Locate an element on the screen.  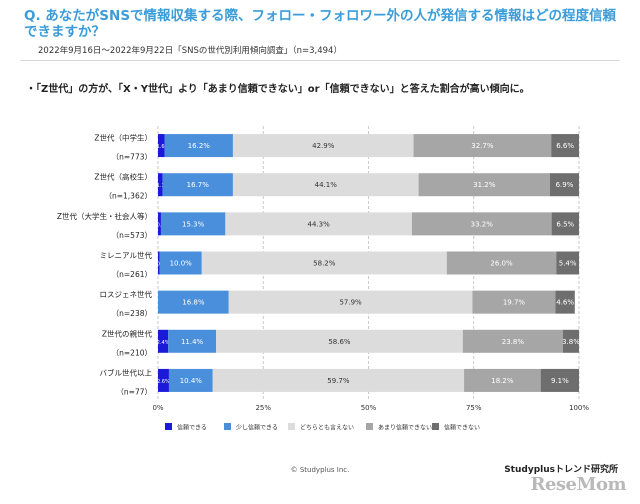
category-label: Z世代（高校生） is located at coordinates (123, 177).